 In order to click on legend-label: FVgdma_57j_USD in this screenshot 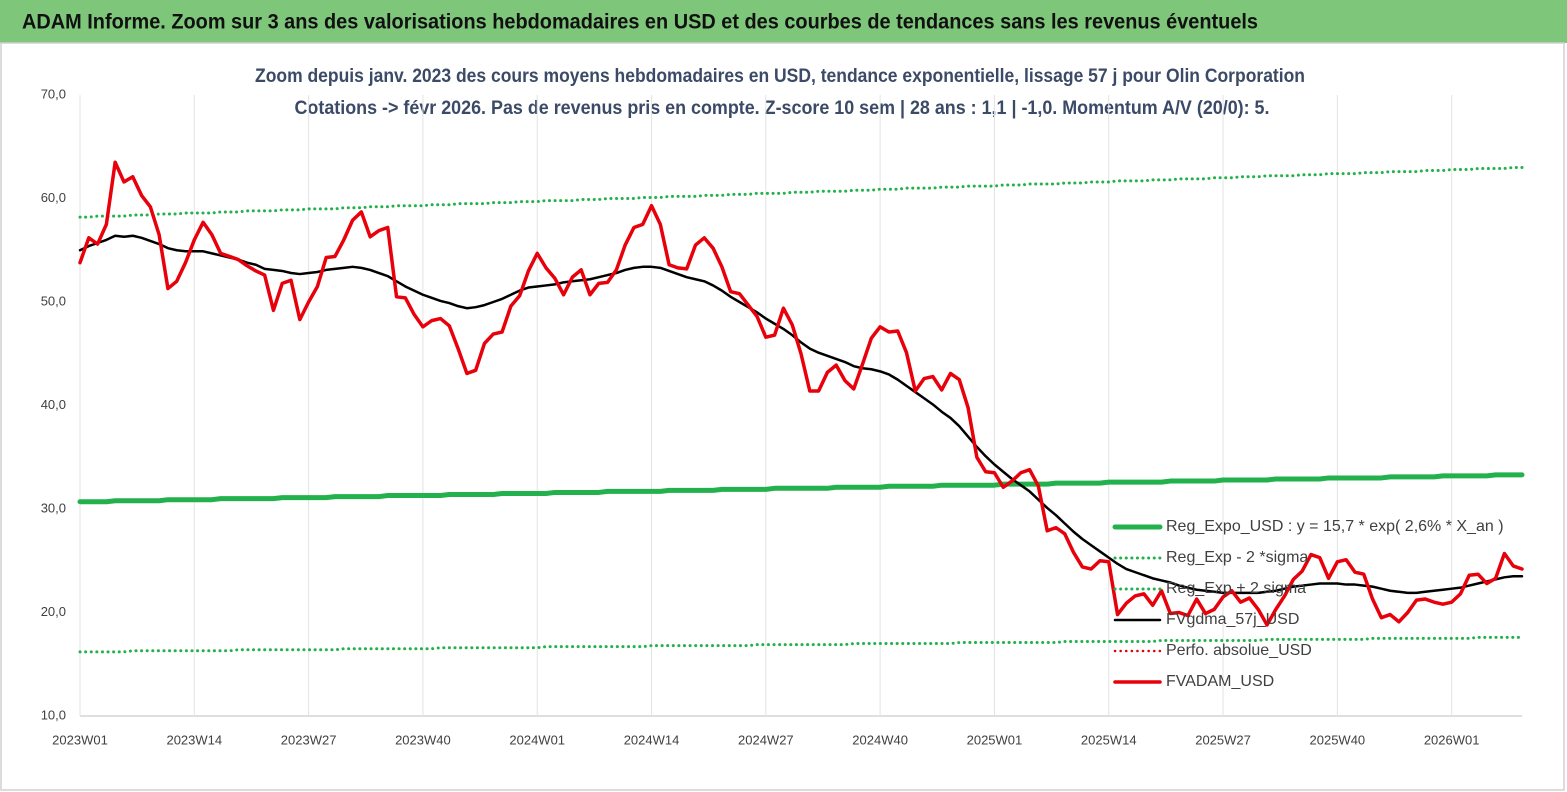, I will do `click(1232, 619)`.